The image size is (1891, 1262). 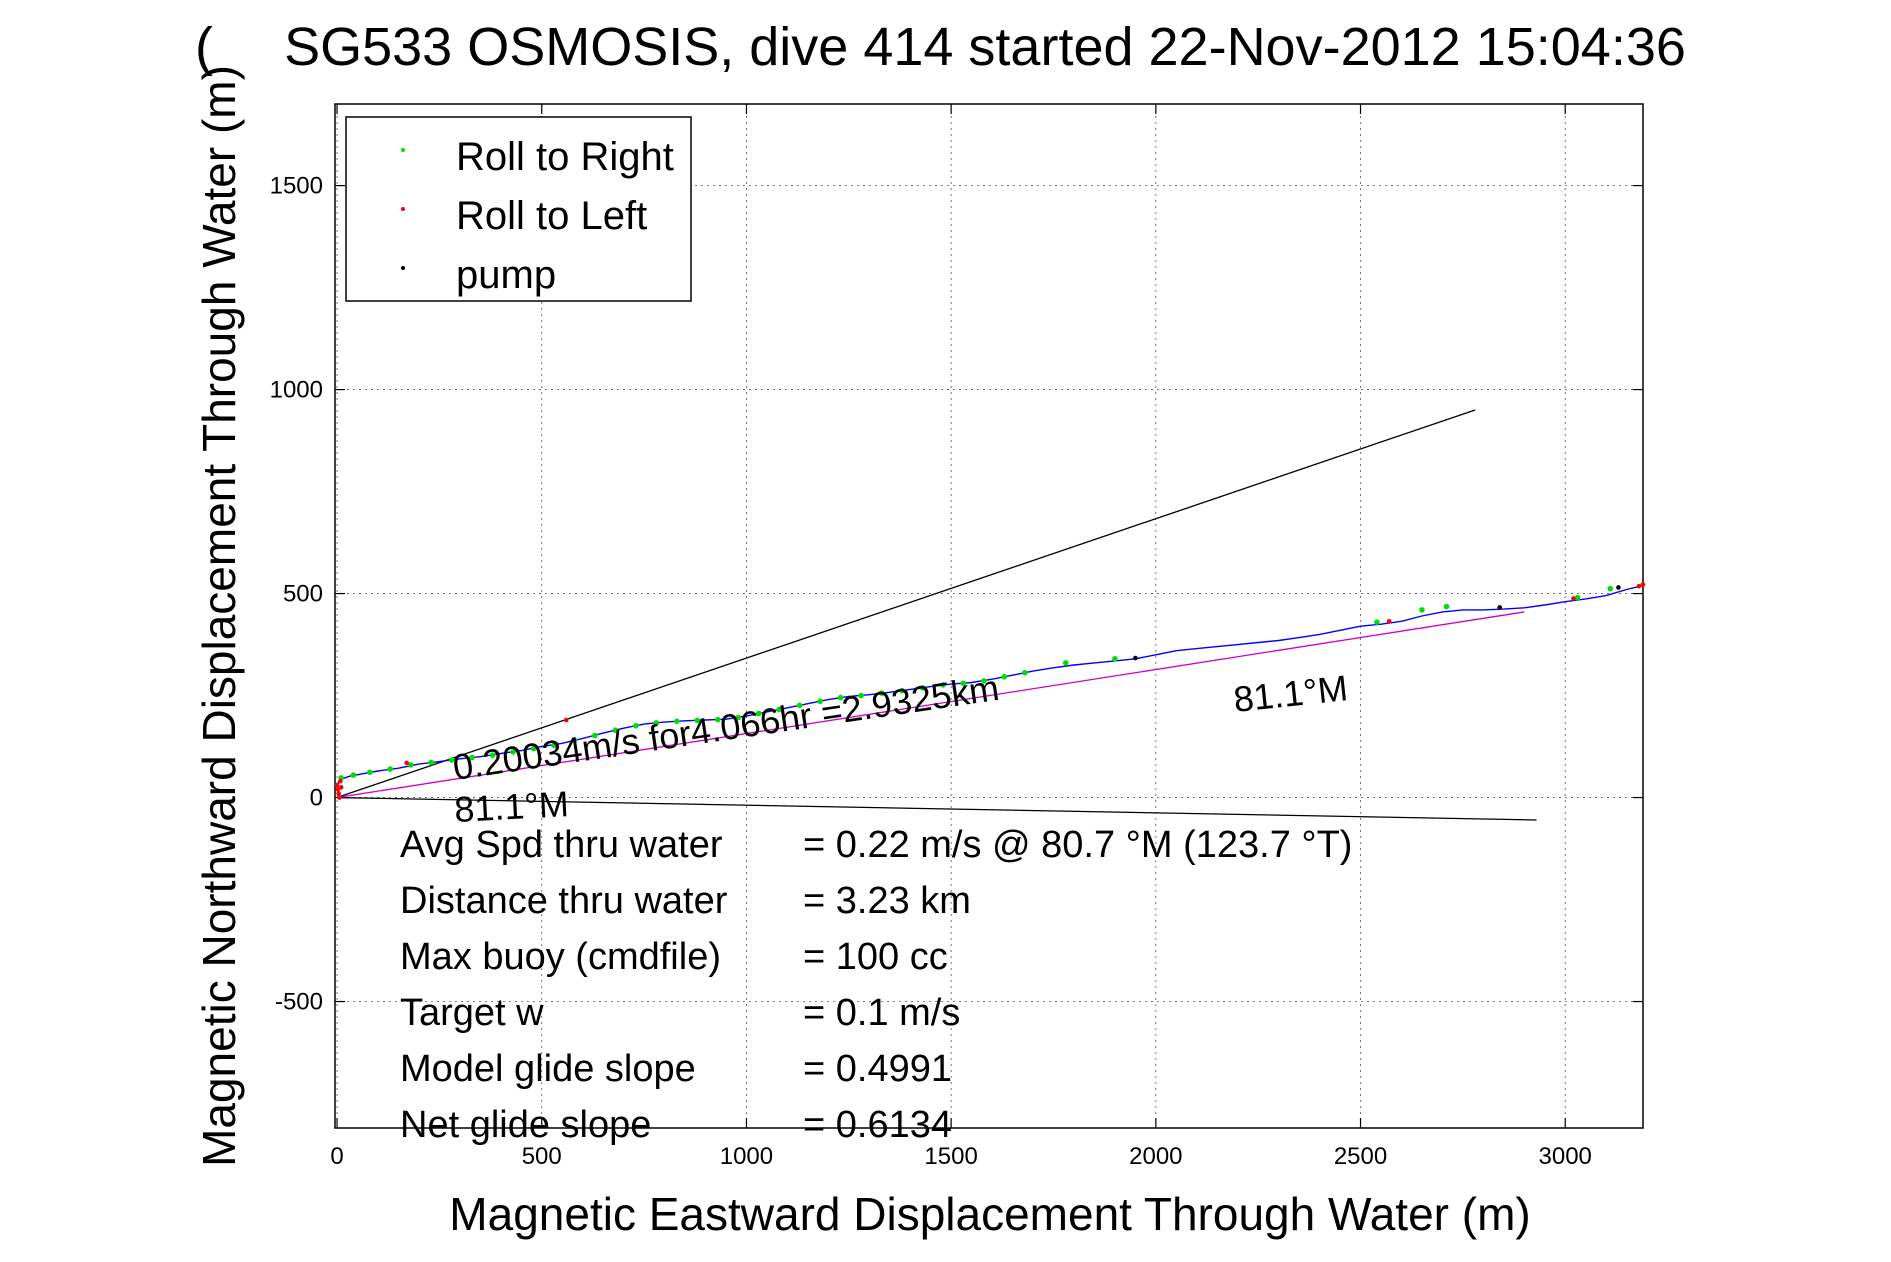 What do you see at coordinates (511, 806) in the screenshot?
I see `heading-label-near: 81.1°M` at bounding box center [511, 806].